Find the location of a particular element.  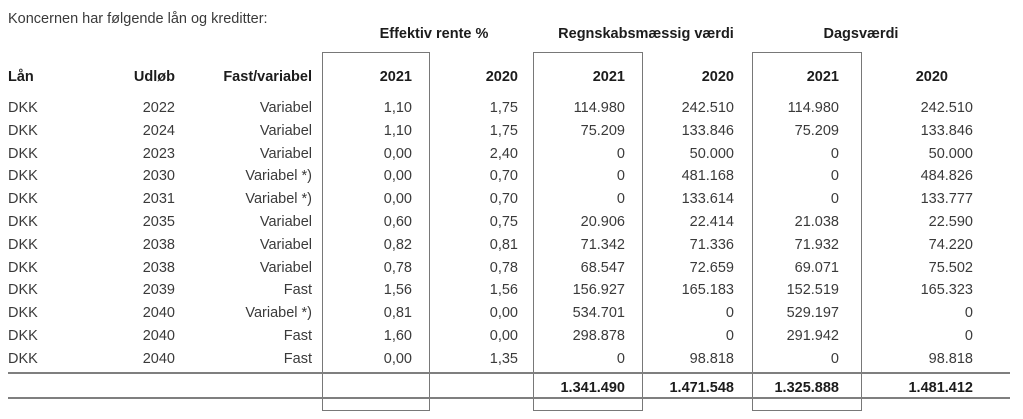

column-header-carrying-2021: 2021 is located at coordinates (608, 77).